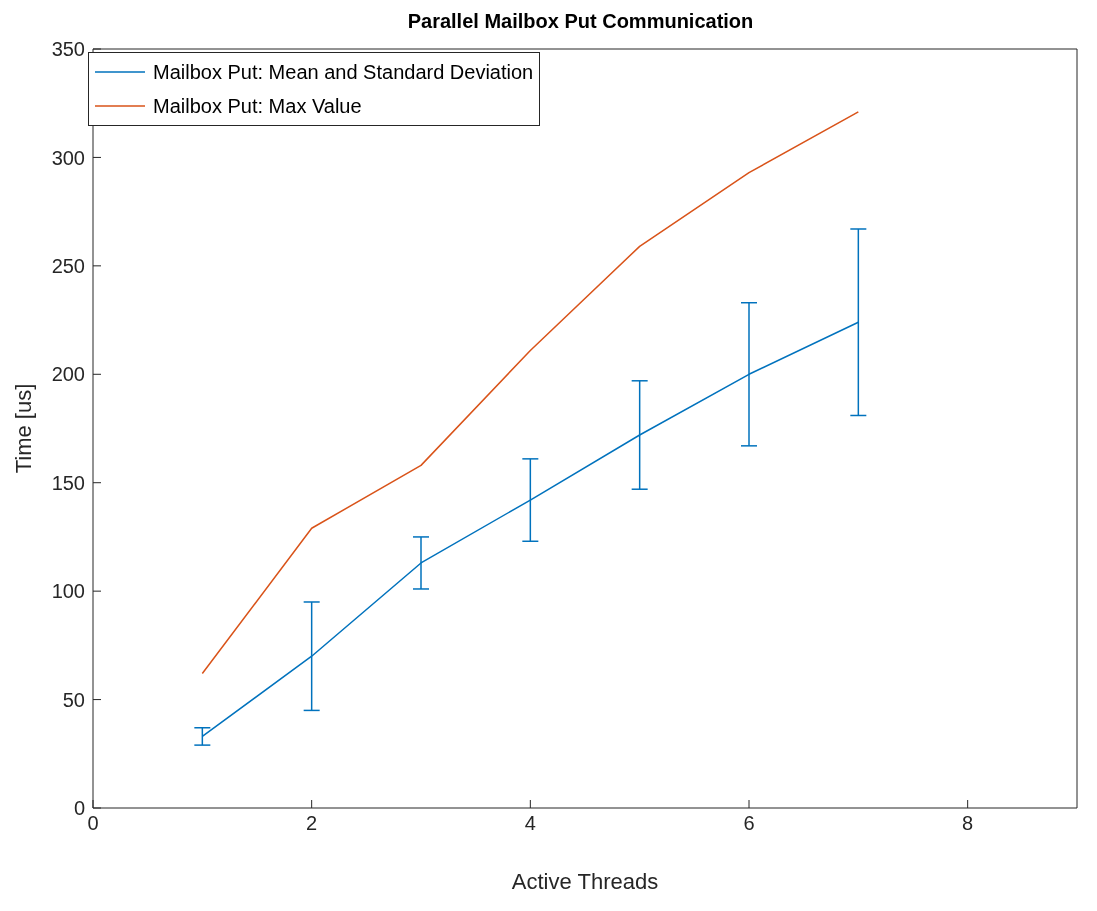 The height and width of the screenshot is (911, 1097). I want to click on y-tick-label: 150, so click(68, 482).